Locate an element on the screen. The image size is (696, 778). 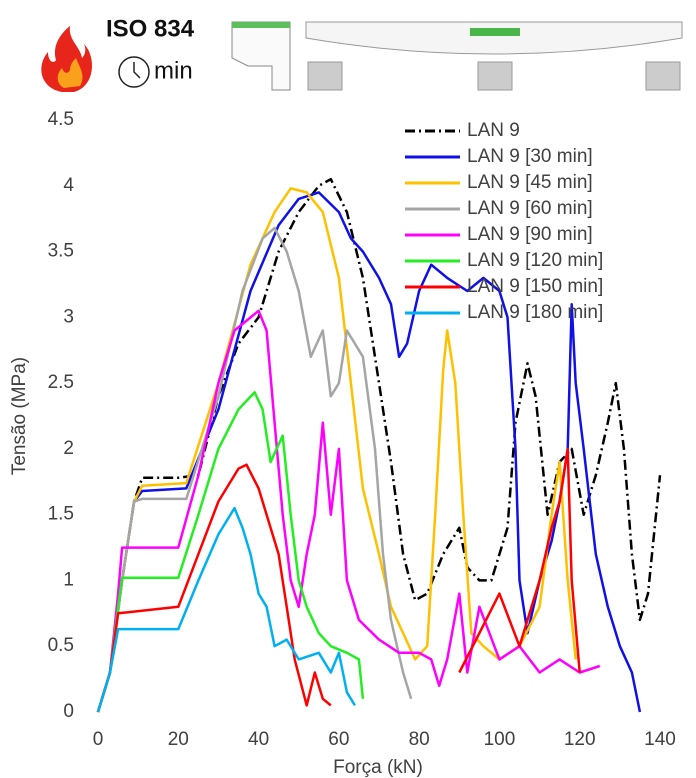
legend-label: LAN 9 is located at coordinates (493, 130).